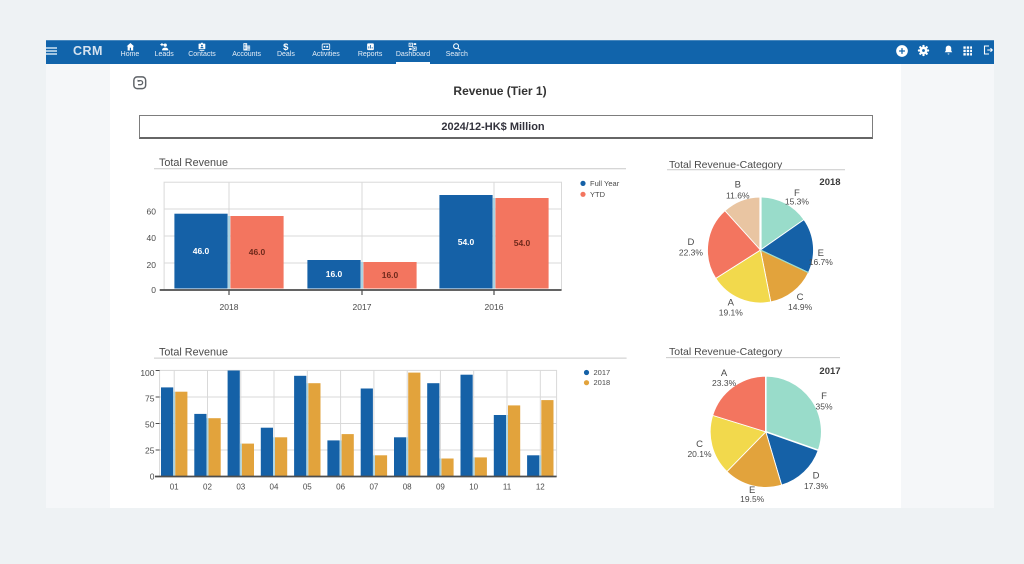 This screenshot has width=1024, height=564. I want to click on svg-text: 20, so click(152, 265).